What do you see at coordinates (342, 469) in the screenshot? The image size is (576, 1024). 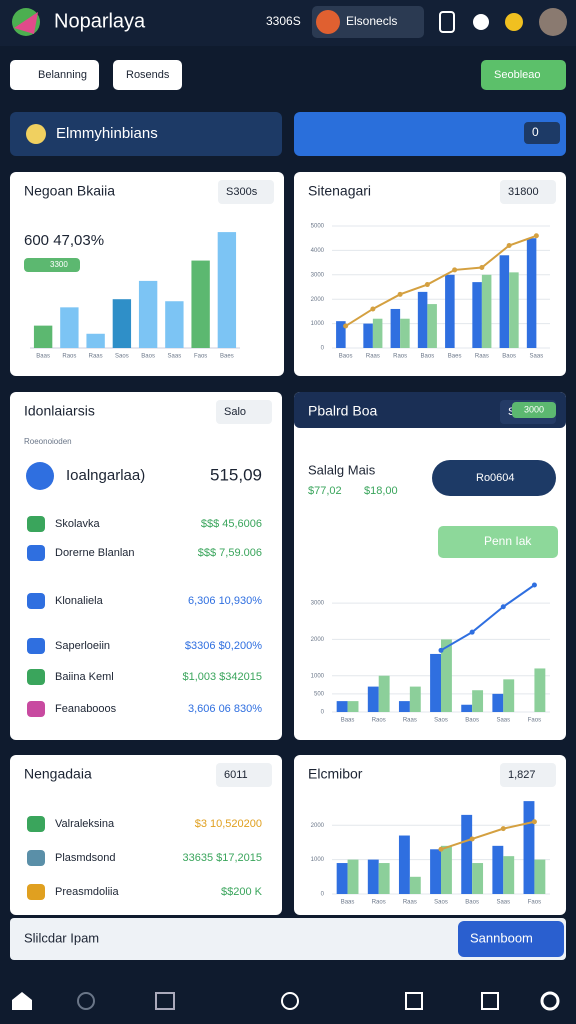 I see `subtitle: Salalg Mais` at bounding box center [342, 469].